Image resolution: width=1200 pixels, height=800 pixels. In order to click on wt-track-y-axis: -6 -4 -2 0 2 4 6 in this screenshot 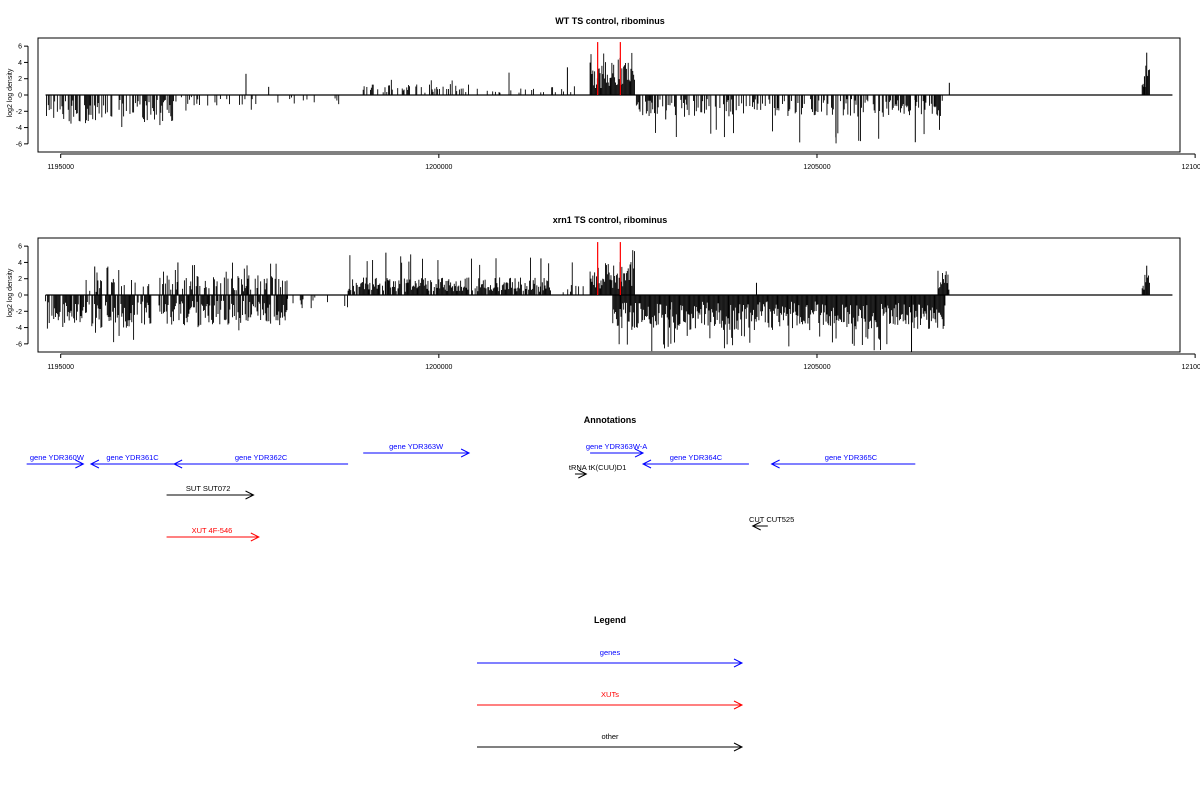, I will do `click(22, 96)`.